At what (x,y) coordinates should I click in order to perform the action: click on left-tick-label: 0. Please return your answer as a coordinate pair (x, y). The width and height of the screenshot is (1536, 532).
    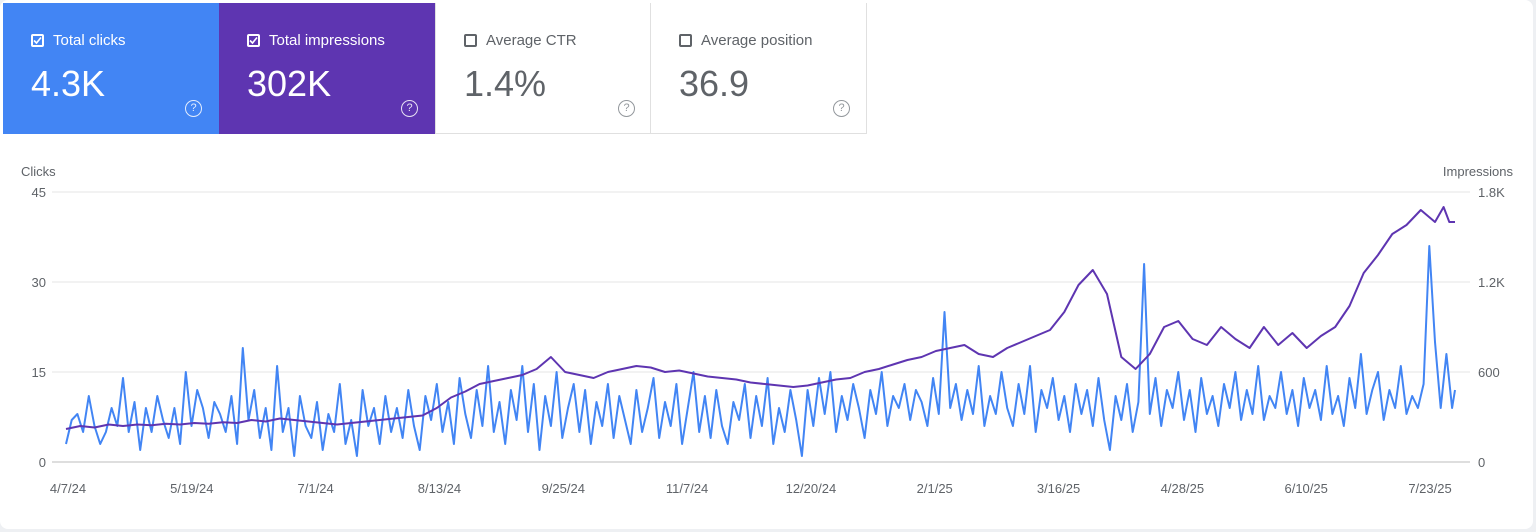
    Looking at the image, I should click on (42, 462).